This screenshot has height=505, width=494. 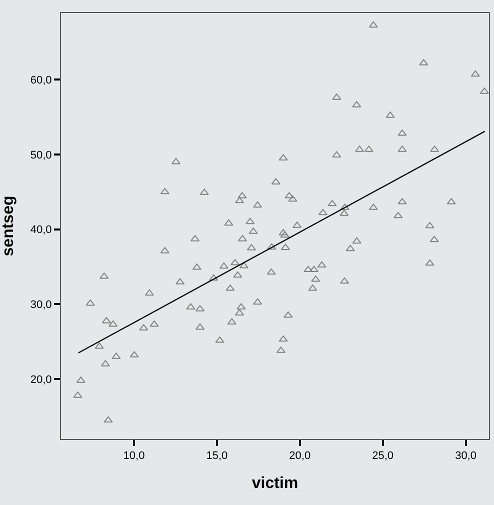 What do you see at coordinates (41, 155) in the screenshot?
I see `y-tick-label: 50,0` at bounding box center [41, 155].